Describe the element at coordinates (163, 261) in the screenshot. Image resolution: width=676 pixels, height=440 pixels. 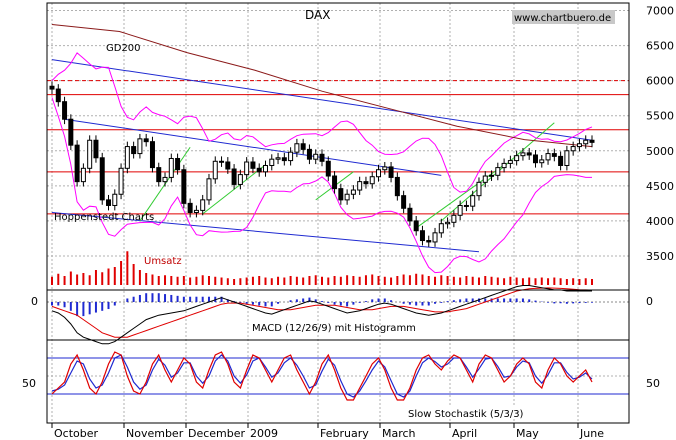
I see `volume-label: Umsatz` at that location.